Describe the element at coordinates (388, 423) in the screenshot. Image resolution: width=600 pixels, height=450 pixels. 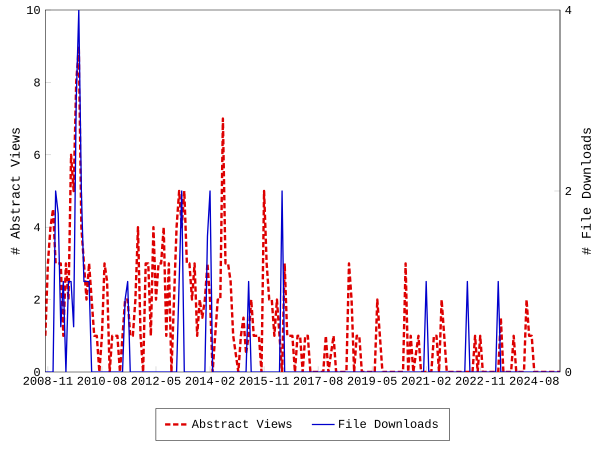
I see `legend-label: File Downloads` at that location.